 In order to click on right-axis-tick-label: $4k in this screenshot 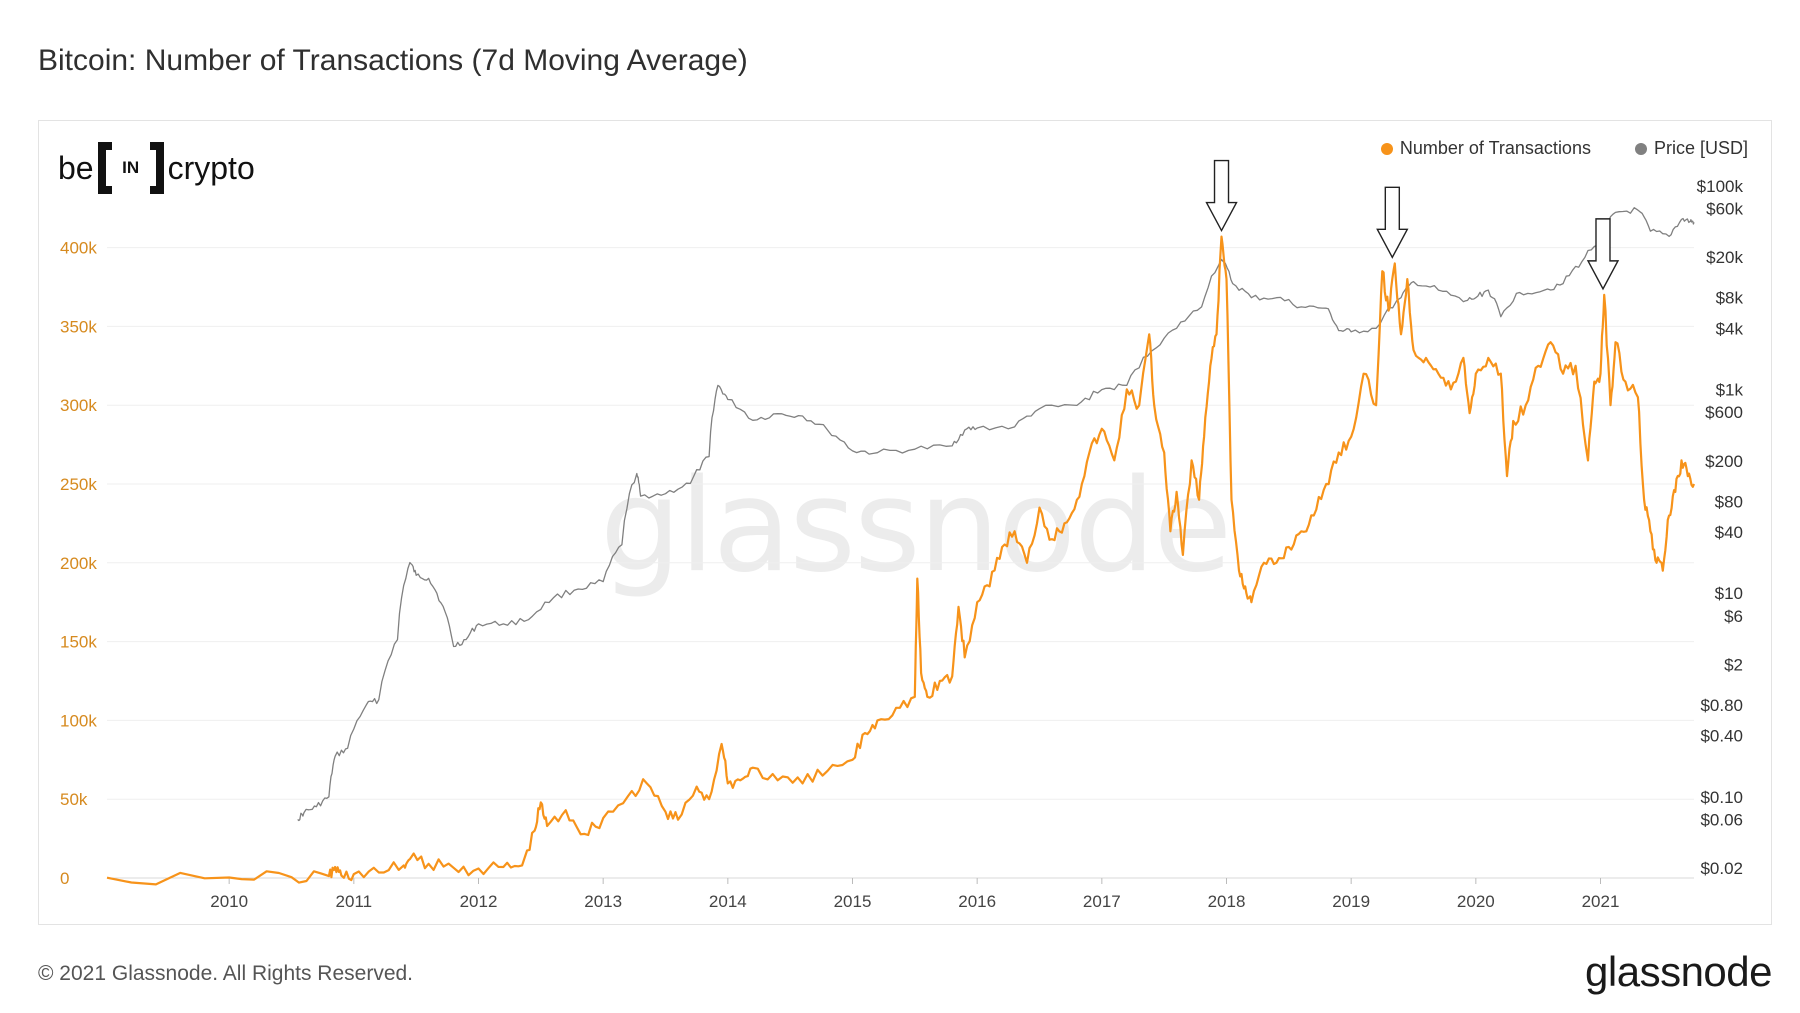, I will do `click(1730, 328)`.